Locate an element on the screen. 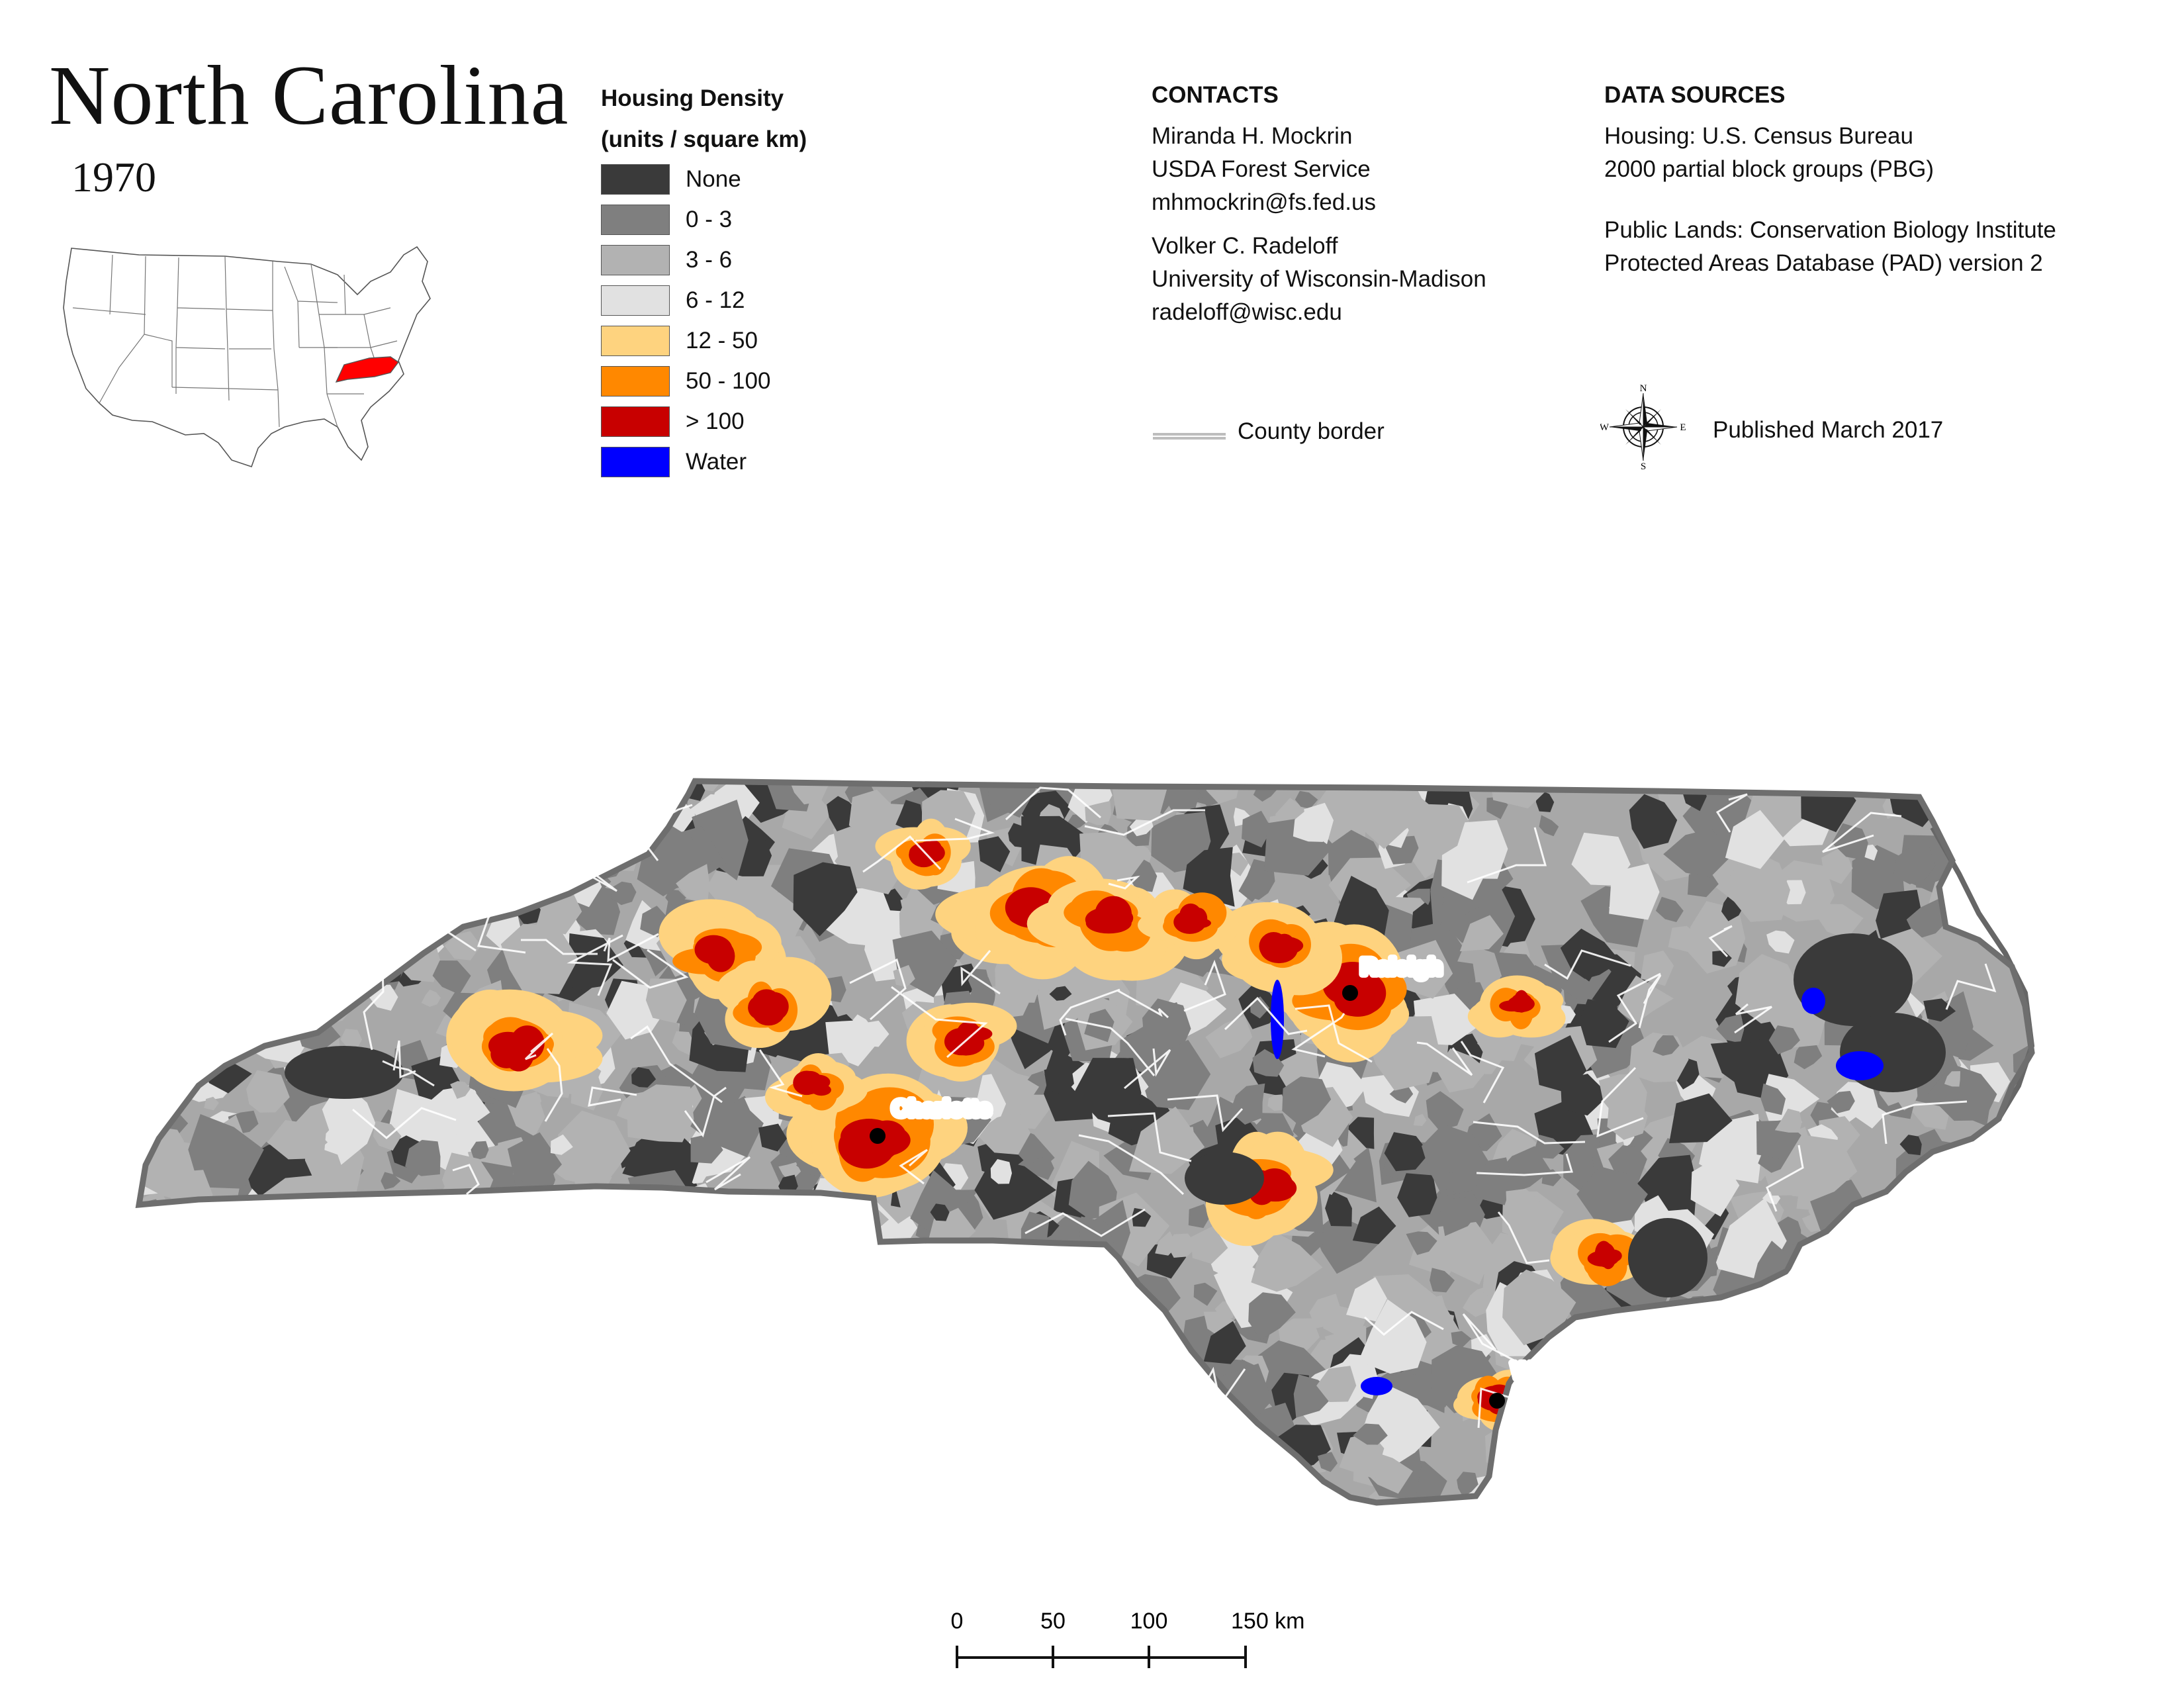 The height and width of the screenshot is (1688, 2184). published-date: Published March 2017 is located at coordinates (1829, 430).